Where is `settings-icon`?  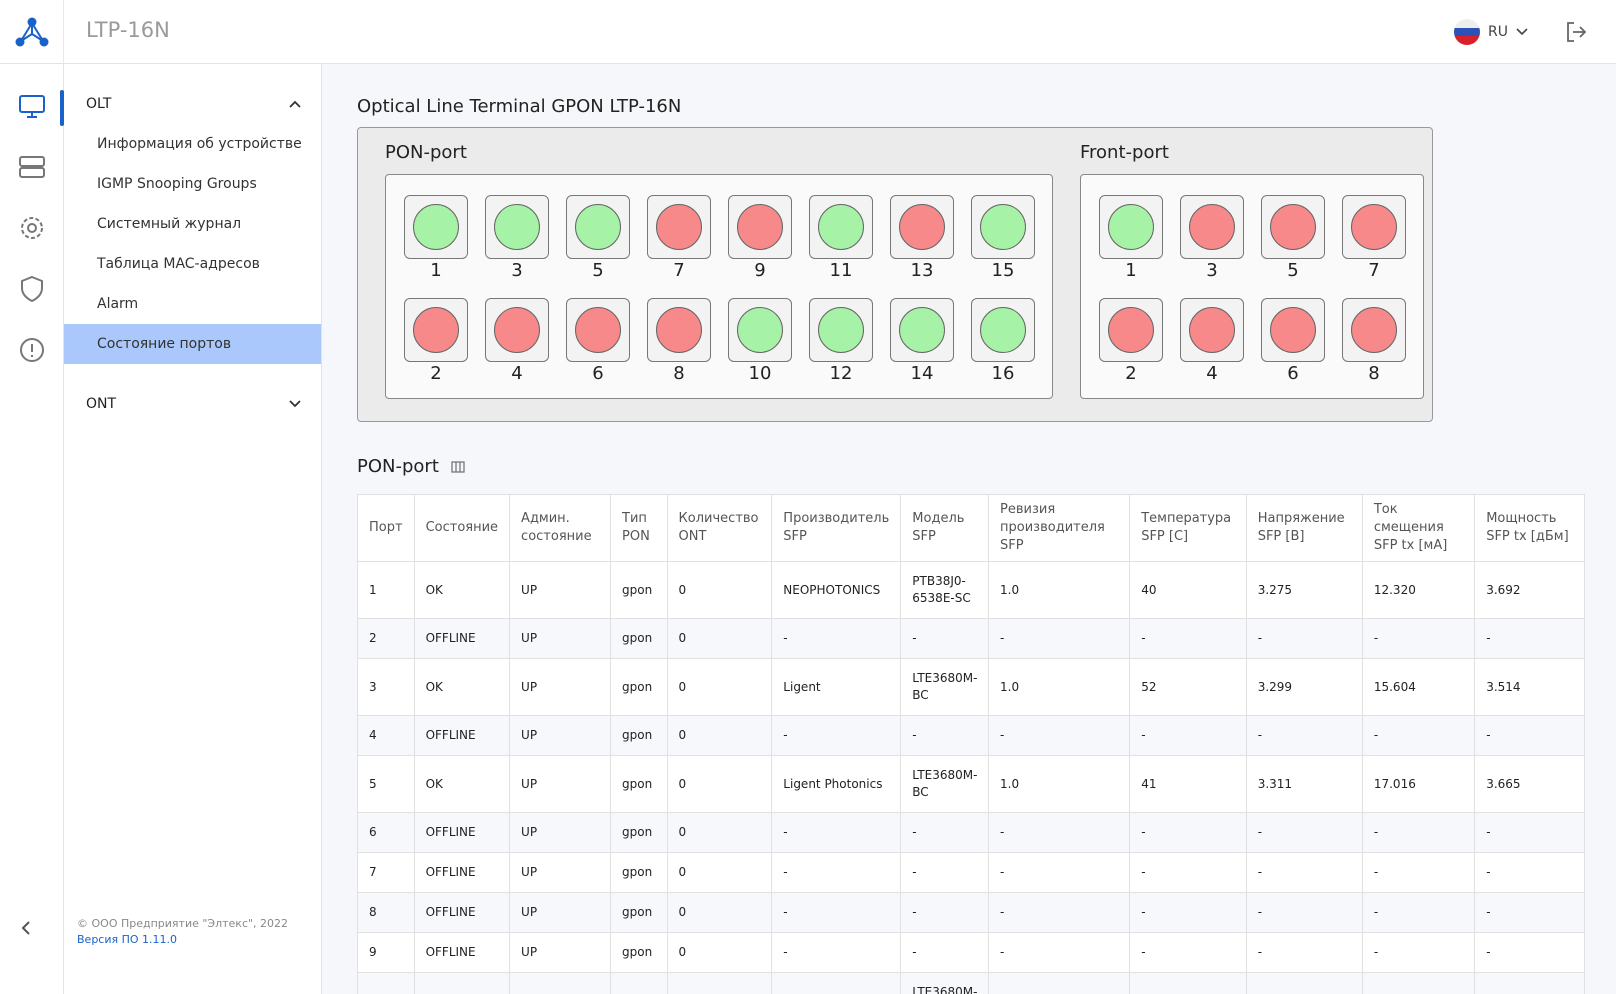
settings-icon is located at coordinates (32, 228).